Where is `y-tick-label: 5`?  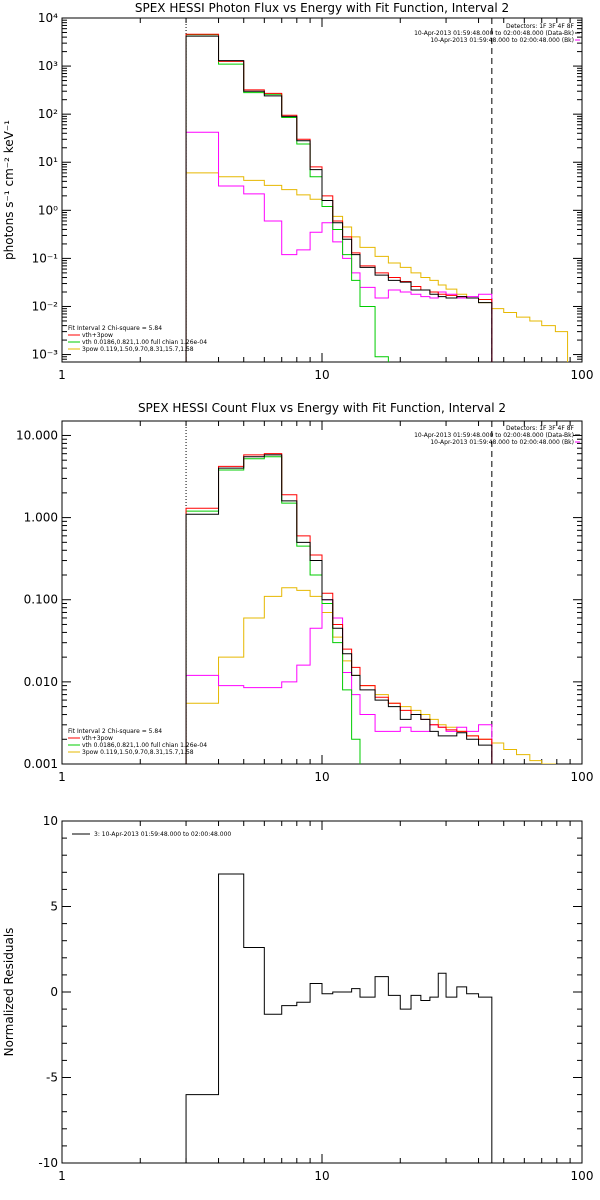
y-tick-label: 5 is located at coordinates (54, 907).